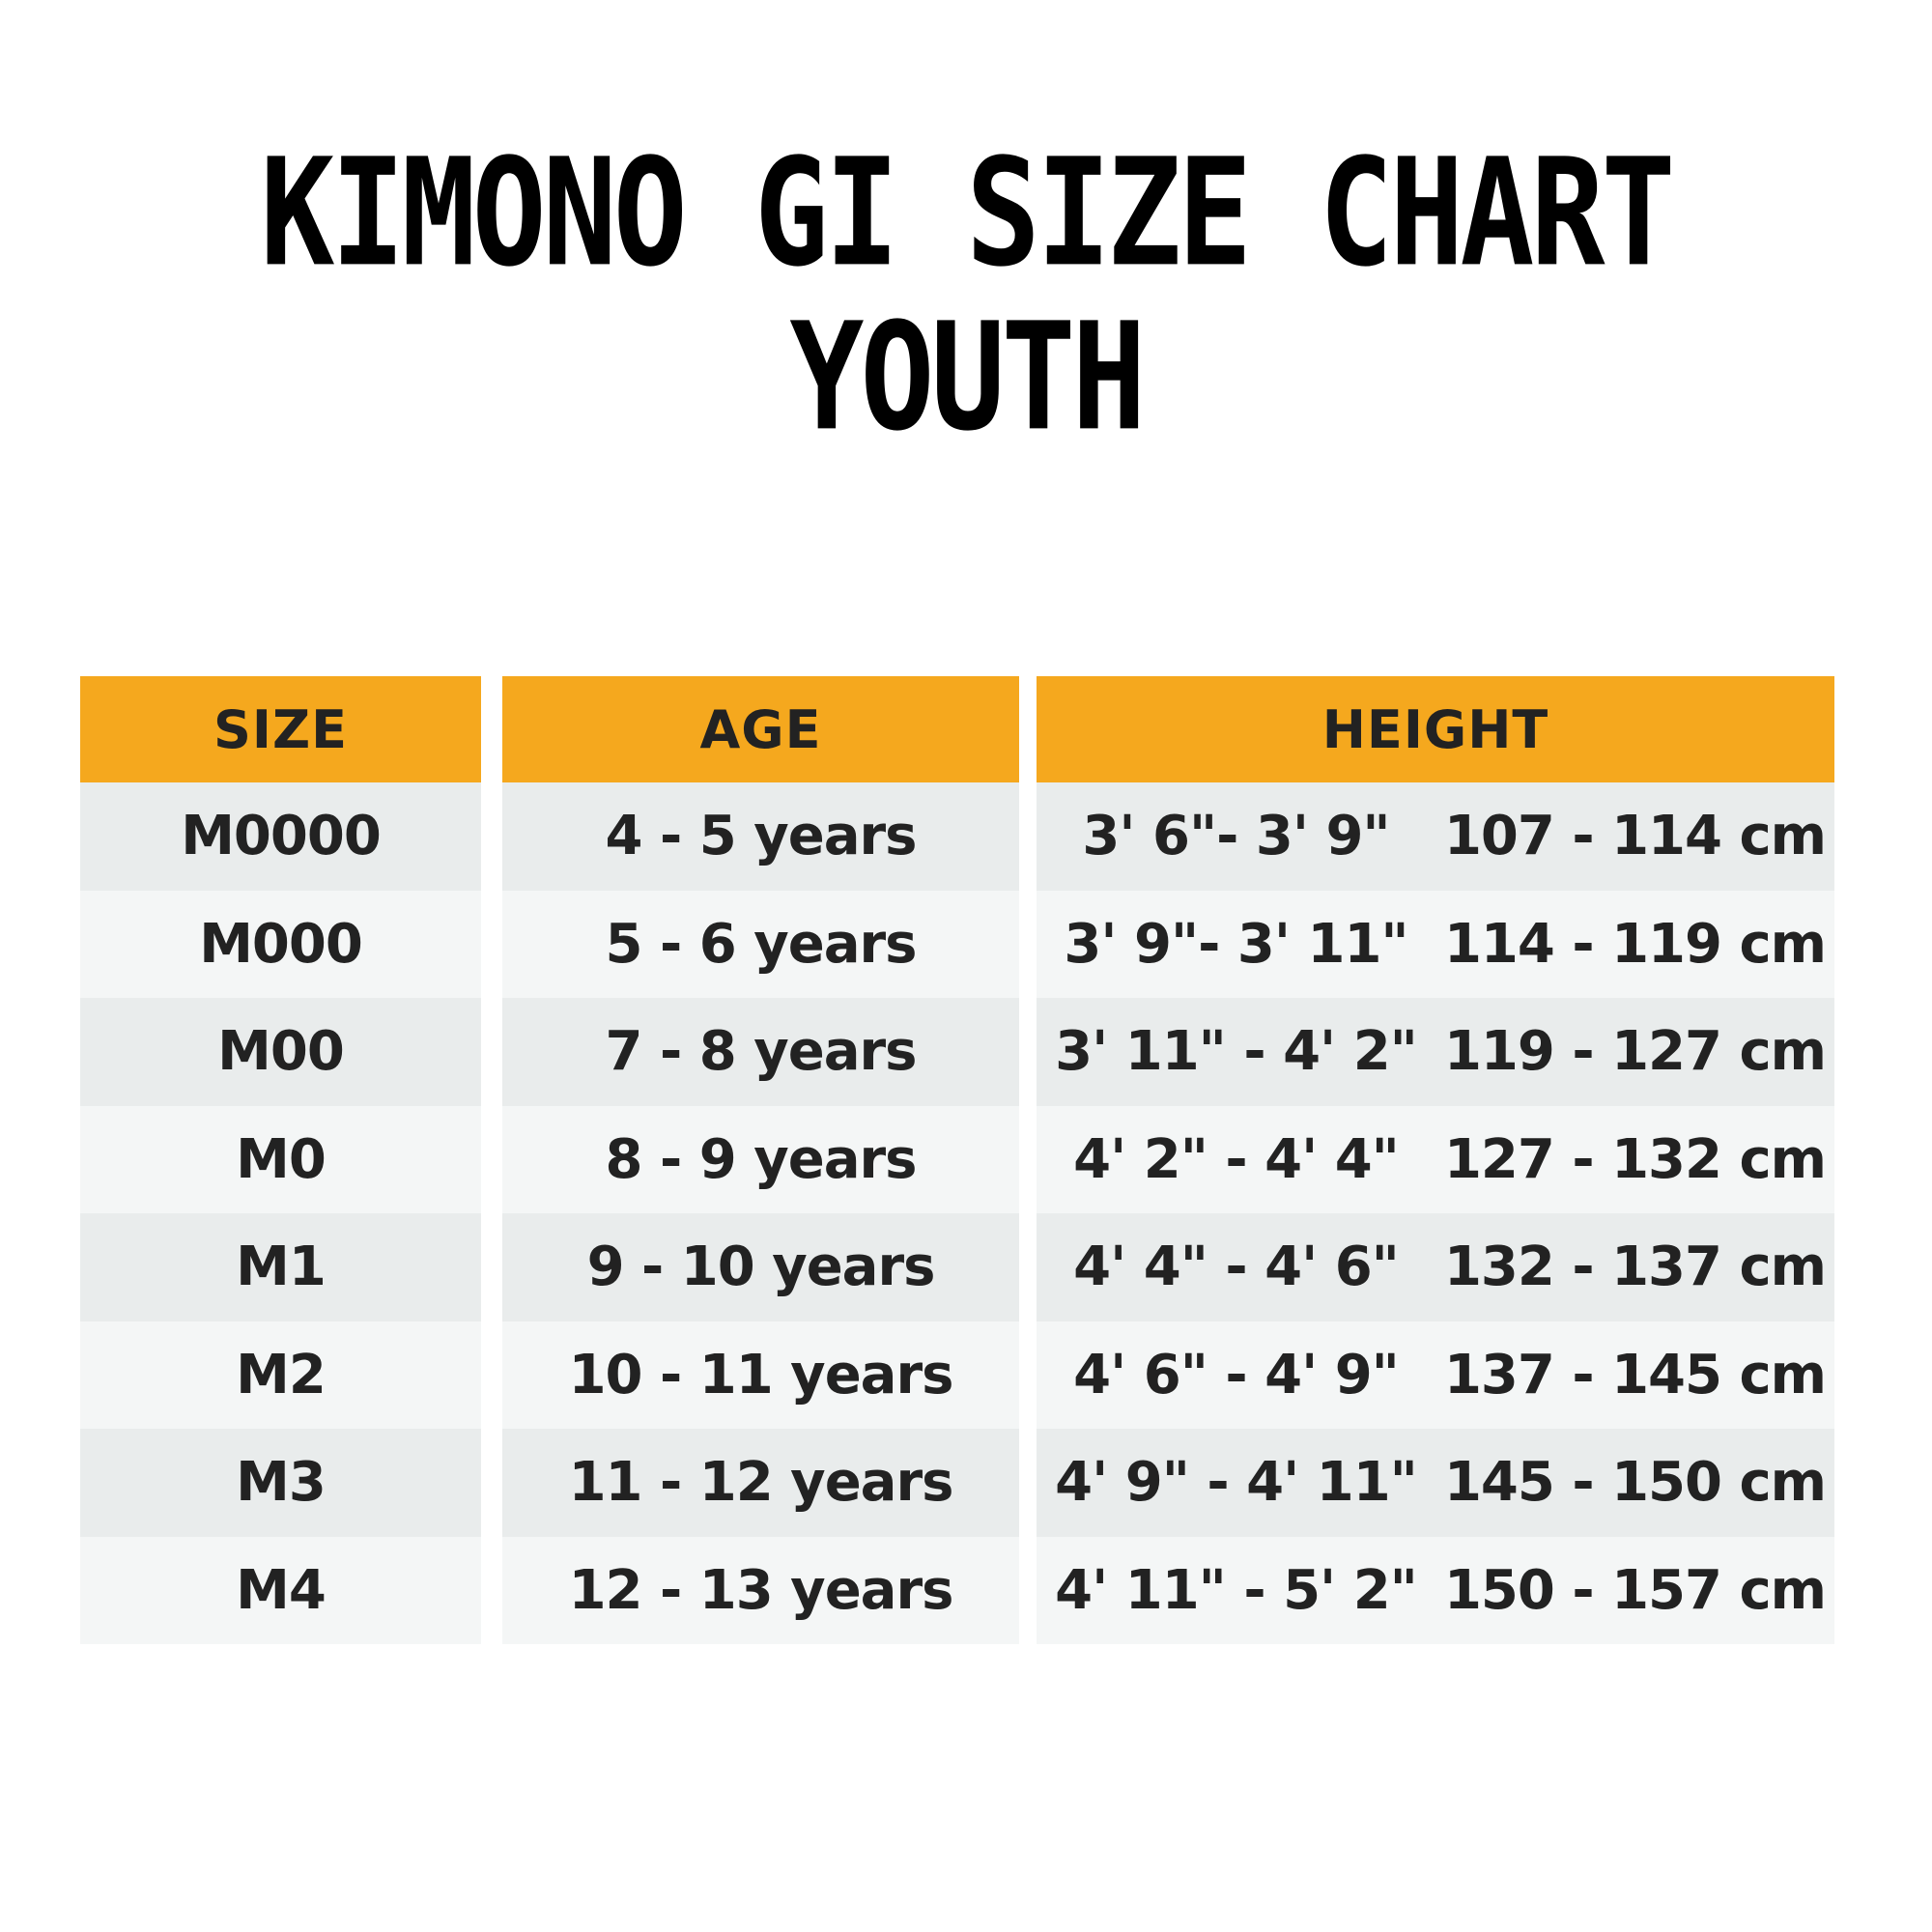 Image resolution: width=1932 pixels, height=1932 pixels. What do you see at coordinates (1635, 1159) in the screenshot?
I see `height-metric-cell: 127 - 132 cm` at bounding box center [1635, 1159].